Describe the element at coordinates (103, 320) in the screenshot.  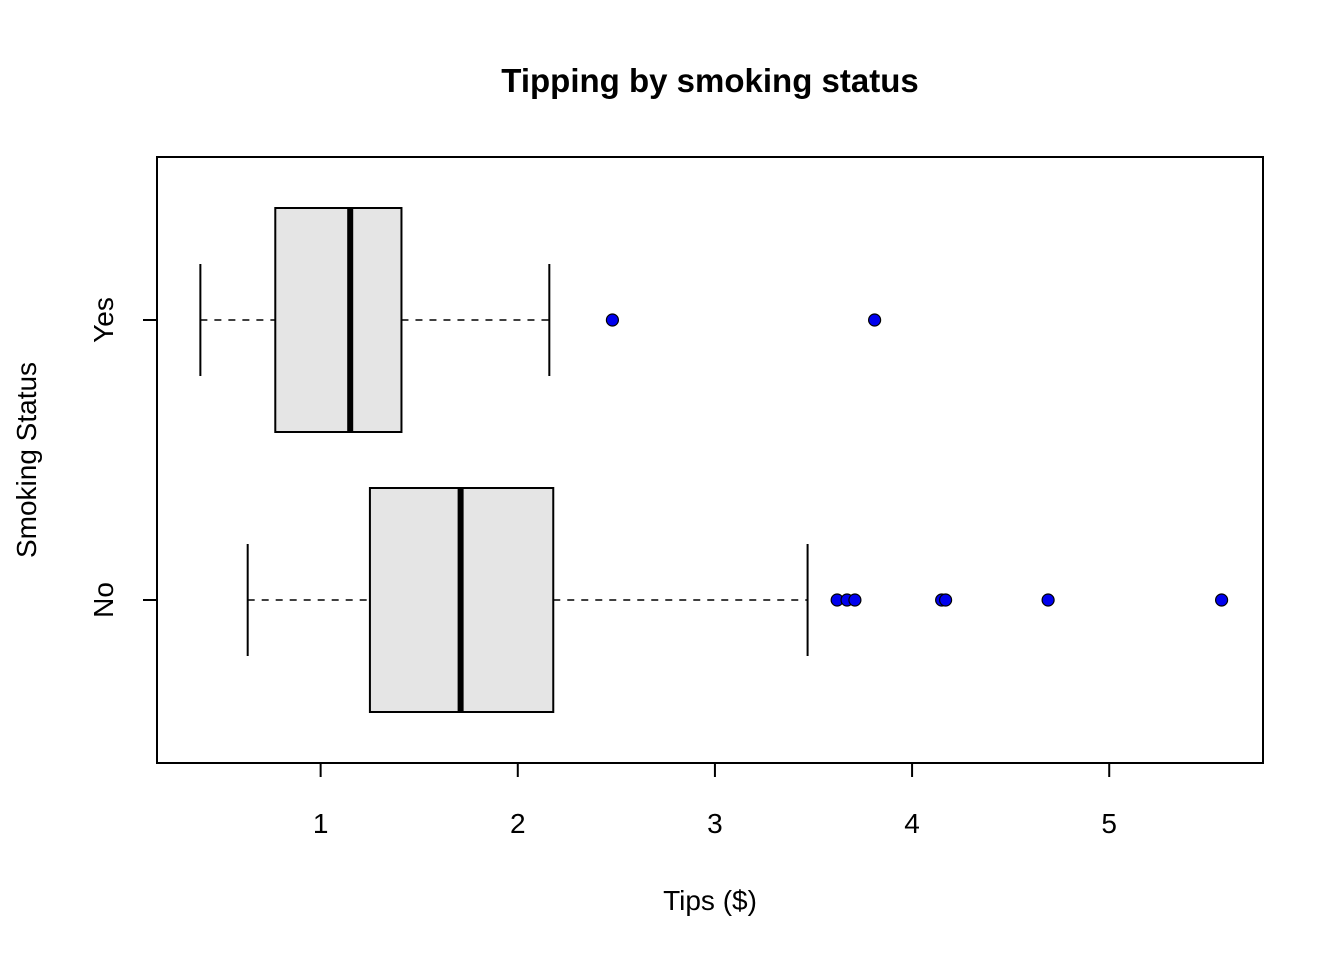
I see `y-tick-label-yes: Yes` at that location.